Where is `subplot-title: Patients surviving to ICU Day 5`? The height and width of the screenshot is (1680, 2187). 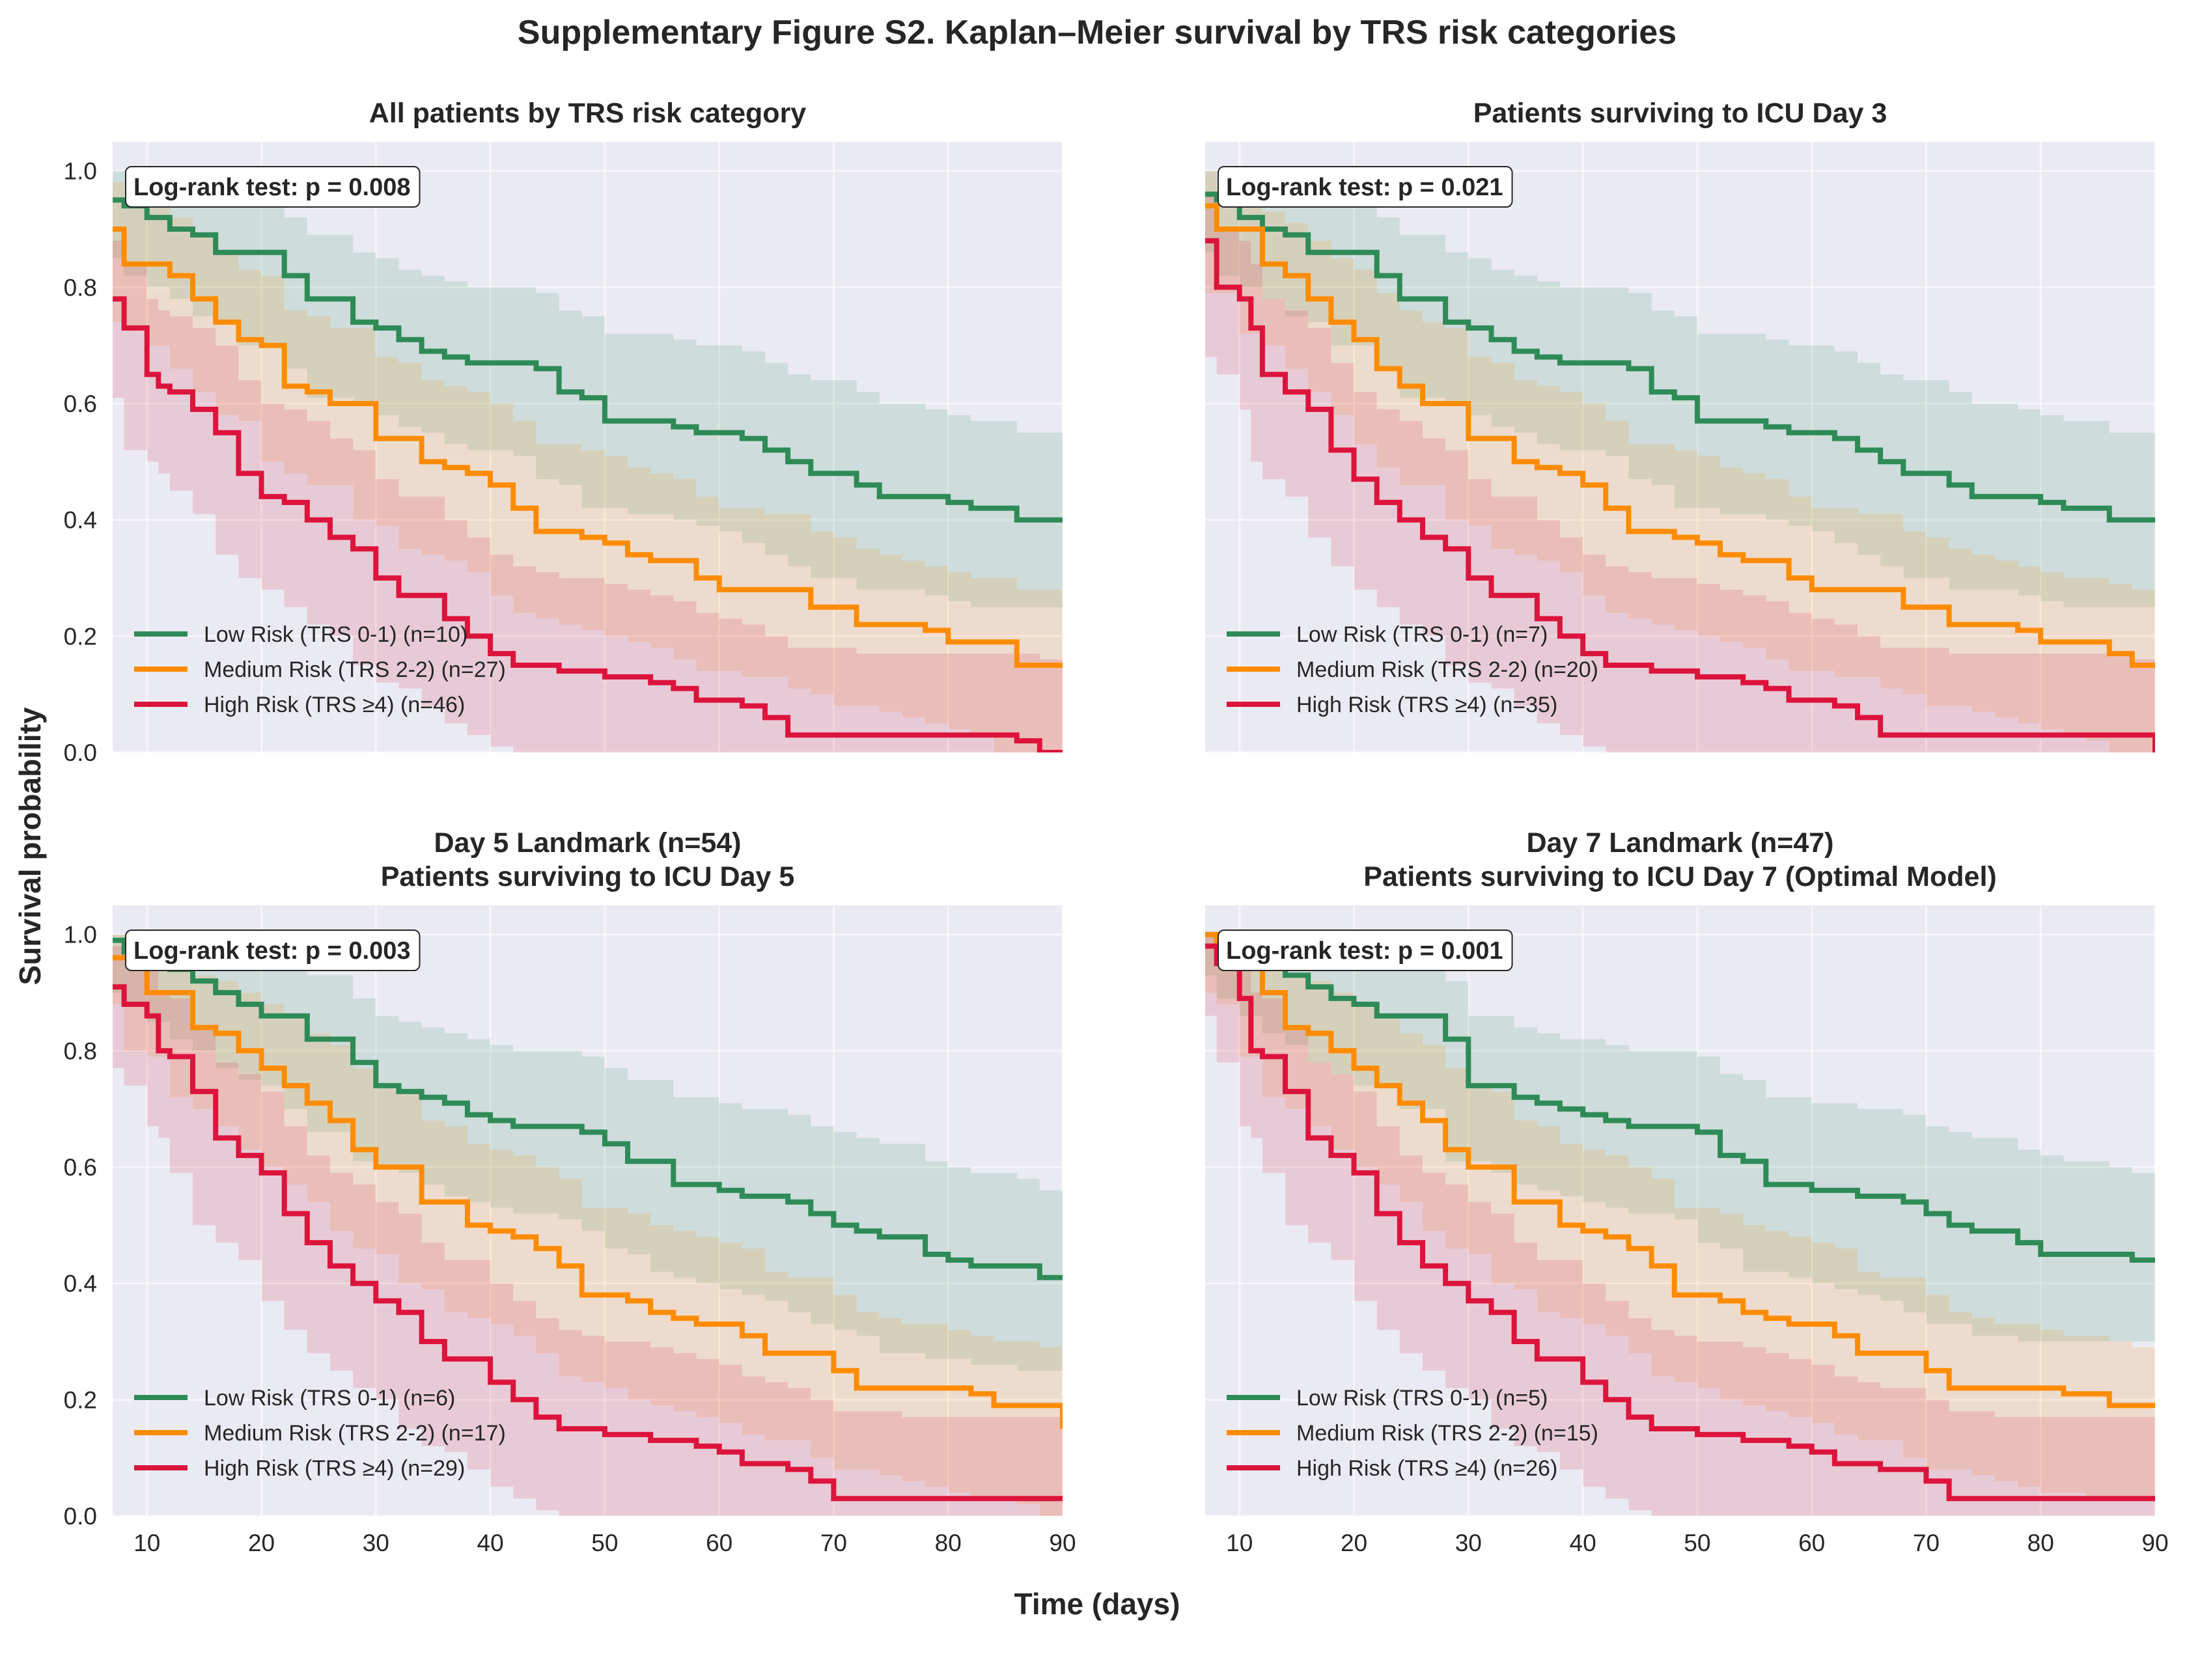
subplot-title: Patients surviving to ICU Day 5 is located at coordinates (588, 877).